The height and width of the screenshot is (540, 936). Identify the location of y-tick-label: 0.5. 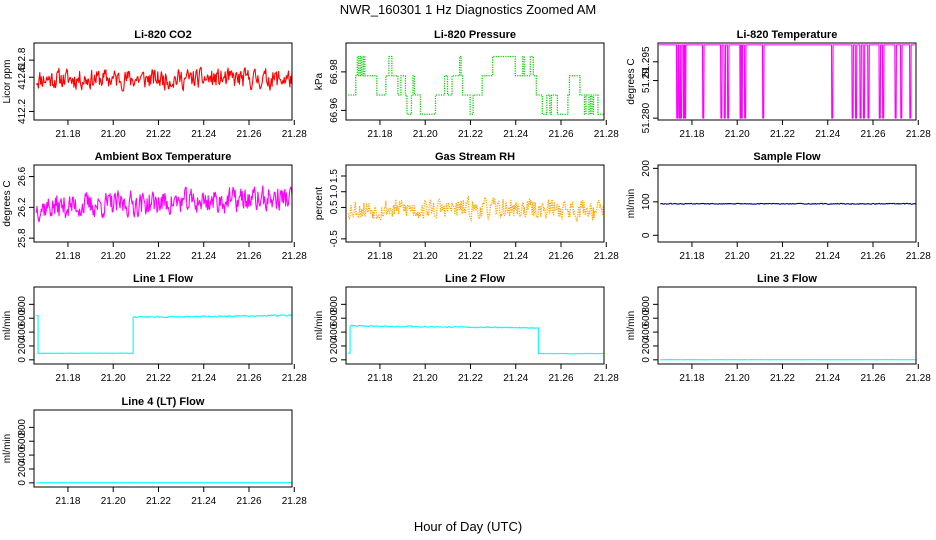
(334, 207).